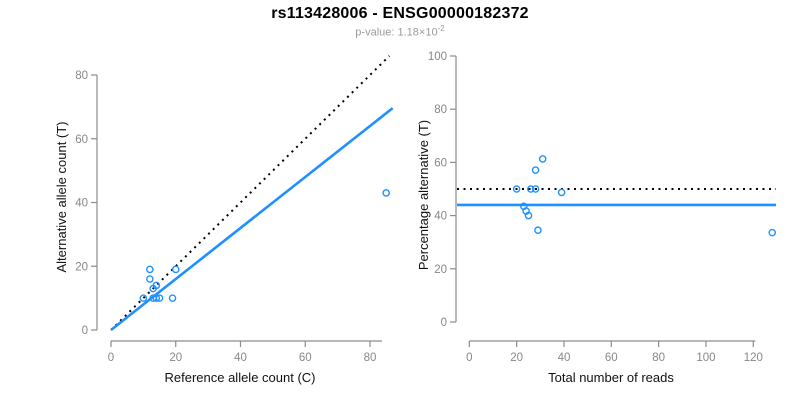  I want to click on figure-pvalue-subtitle: p-value: 1.18×10-2, so click(400, 31).